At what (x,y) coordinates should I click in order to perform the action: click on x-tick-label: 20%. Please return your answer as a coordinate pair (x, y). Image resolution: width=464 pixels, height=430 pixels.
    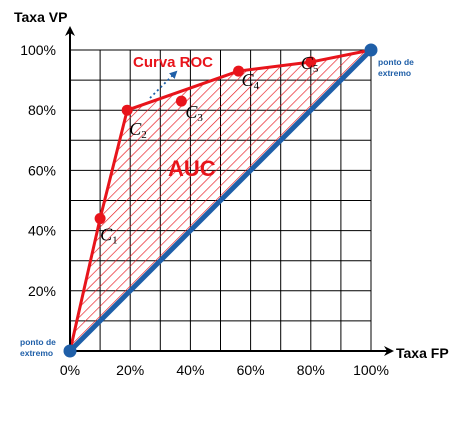
    Looking at the image, I should click on (130, 370).